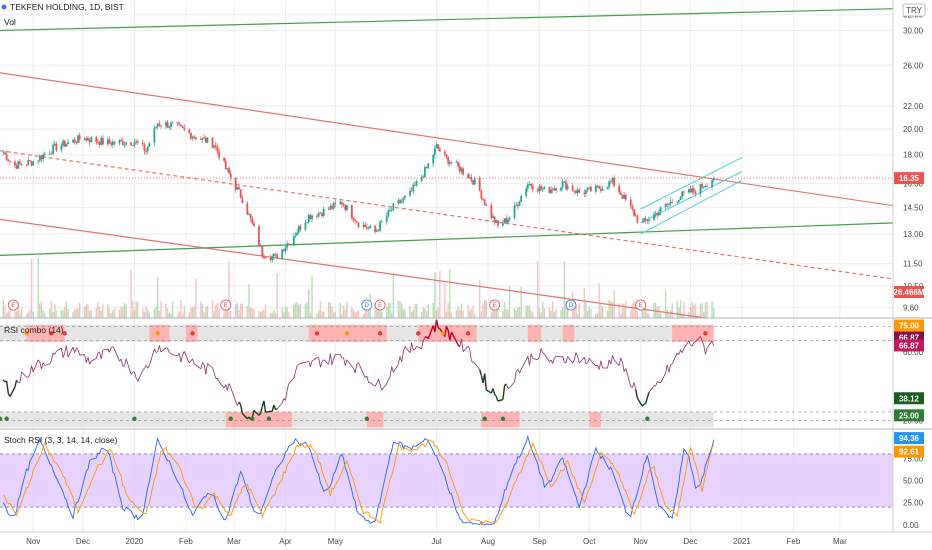  What do you see at coordinates (64, 333) in the screenshot?
I see `rsi-overbought-dot` at bounding box center [64, 333].